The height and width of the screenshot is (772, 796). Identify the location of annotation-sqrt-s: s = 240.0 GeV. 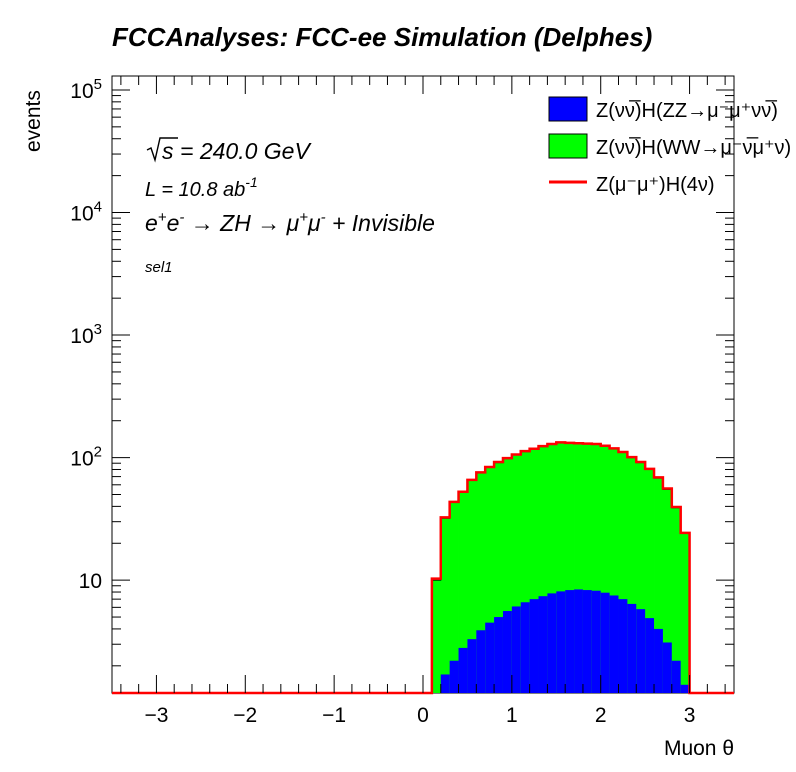
(229, 150).